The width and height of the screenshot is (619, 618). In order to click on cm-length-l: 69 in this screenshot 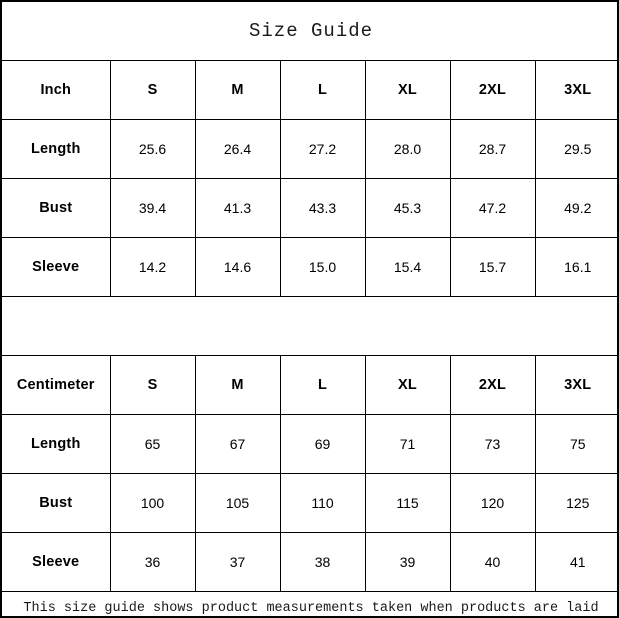, I will do `click(322, 444)`.